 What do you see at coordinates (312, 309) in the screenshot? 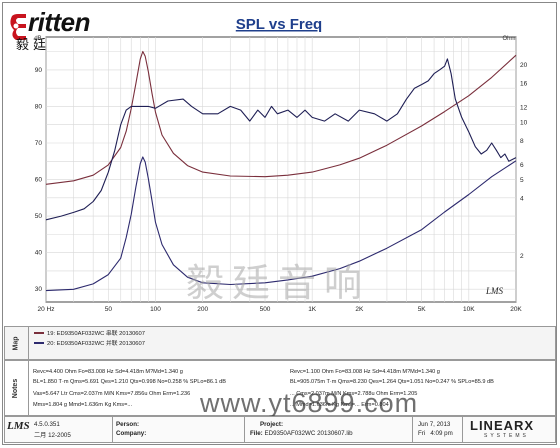
I see `x-axis-tick-label: 1K` at bounding box center [312, 309].